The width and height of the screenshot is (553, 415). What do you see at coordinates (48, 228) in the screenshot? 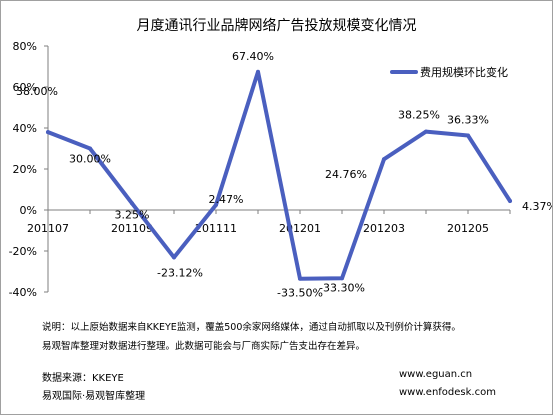
I see `x-tick-label: 201107` at bounding box center [48, 228].